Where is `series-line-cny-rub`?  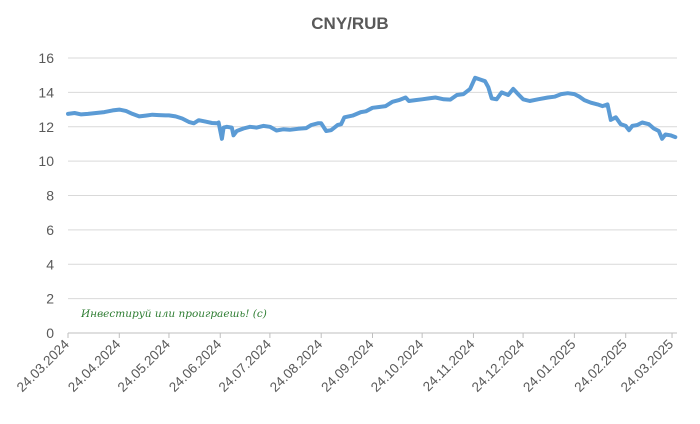
series-line-cny-rub is located at coordinates (372, 108).